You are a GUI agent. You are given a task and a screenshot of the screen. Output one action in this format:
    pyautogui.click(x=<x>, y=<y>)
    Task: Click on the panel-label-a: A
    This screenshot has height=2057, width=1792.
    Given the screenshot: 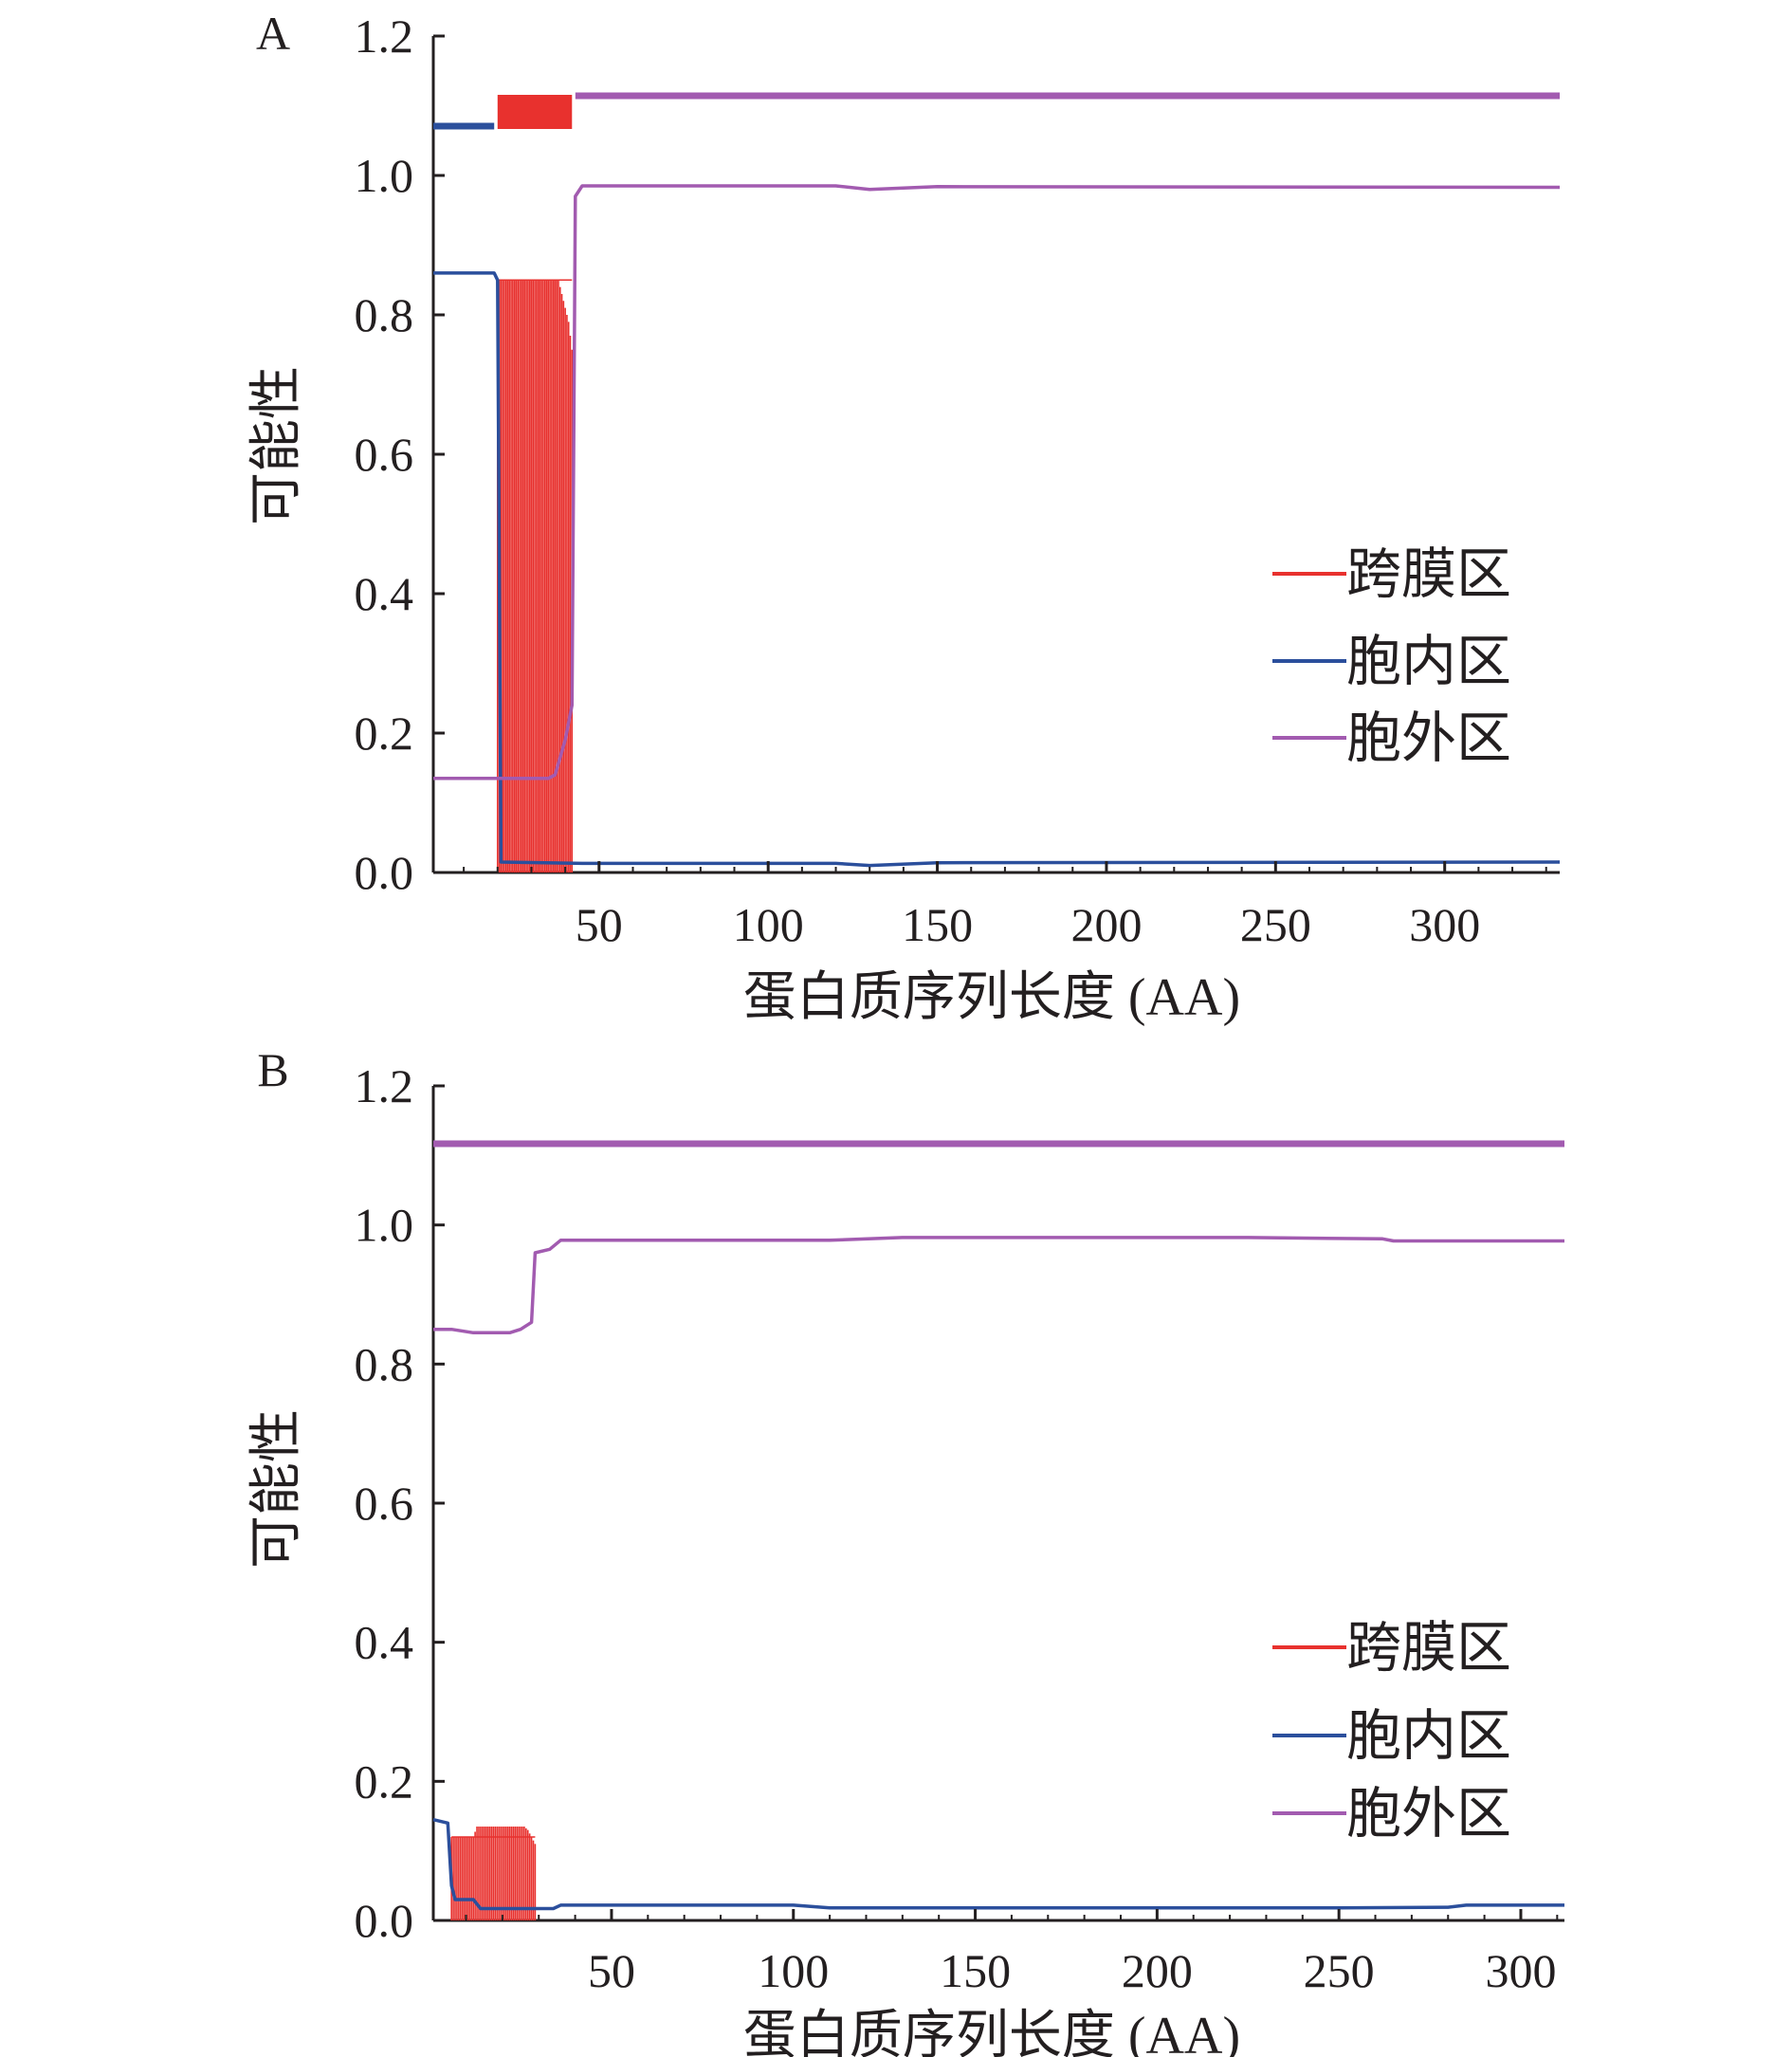 What is the action you would take?
    pyautogui.click(x=273, y=33)
    